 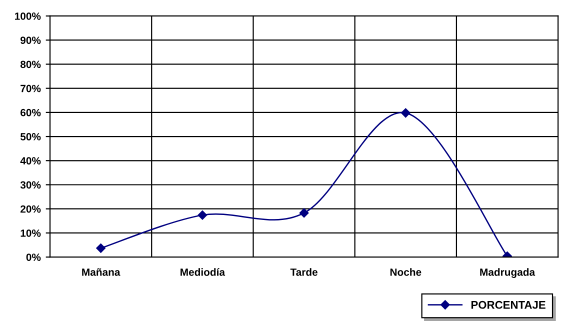 What do you see at coordinates (508, 273) in the screenshot?
I see `x-tick-label: Madrugada` at bounding box center [508, 273].